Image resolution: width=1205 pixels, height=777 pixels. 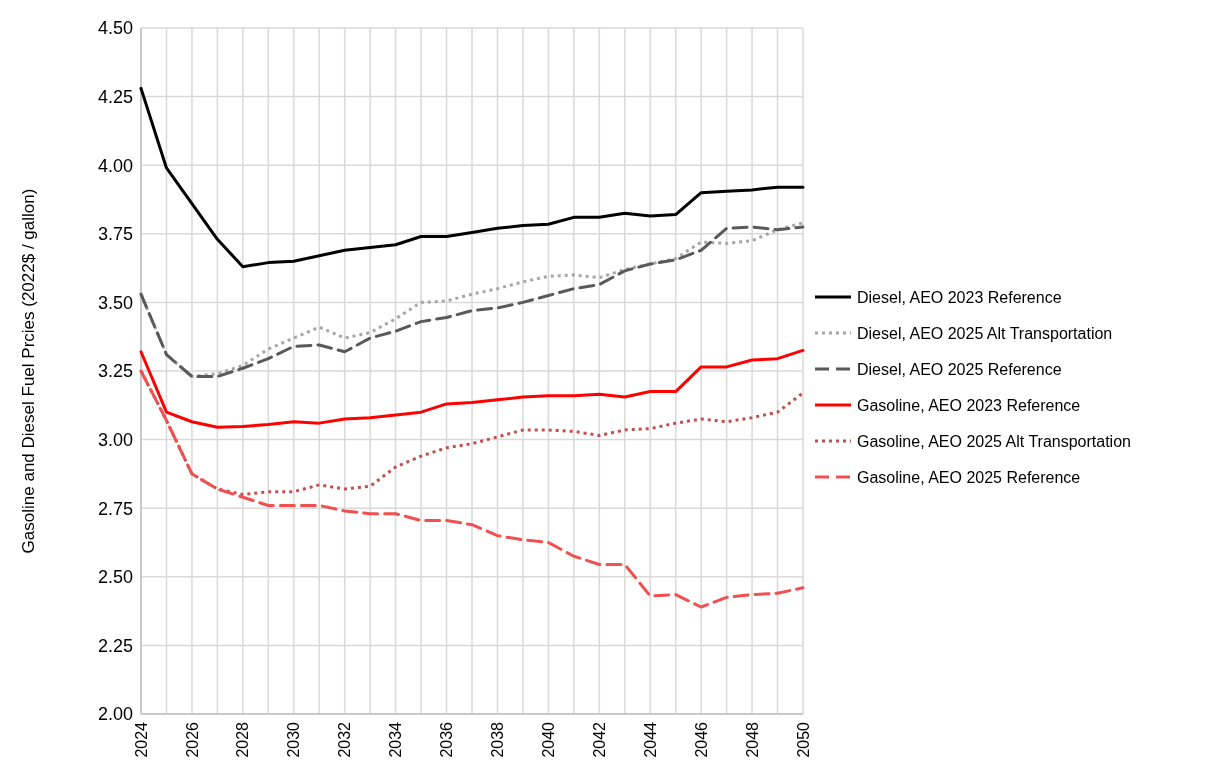 I want to click on x-tick-label: 2042, so click(x=599, y=739).